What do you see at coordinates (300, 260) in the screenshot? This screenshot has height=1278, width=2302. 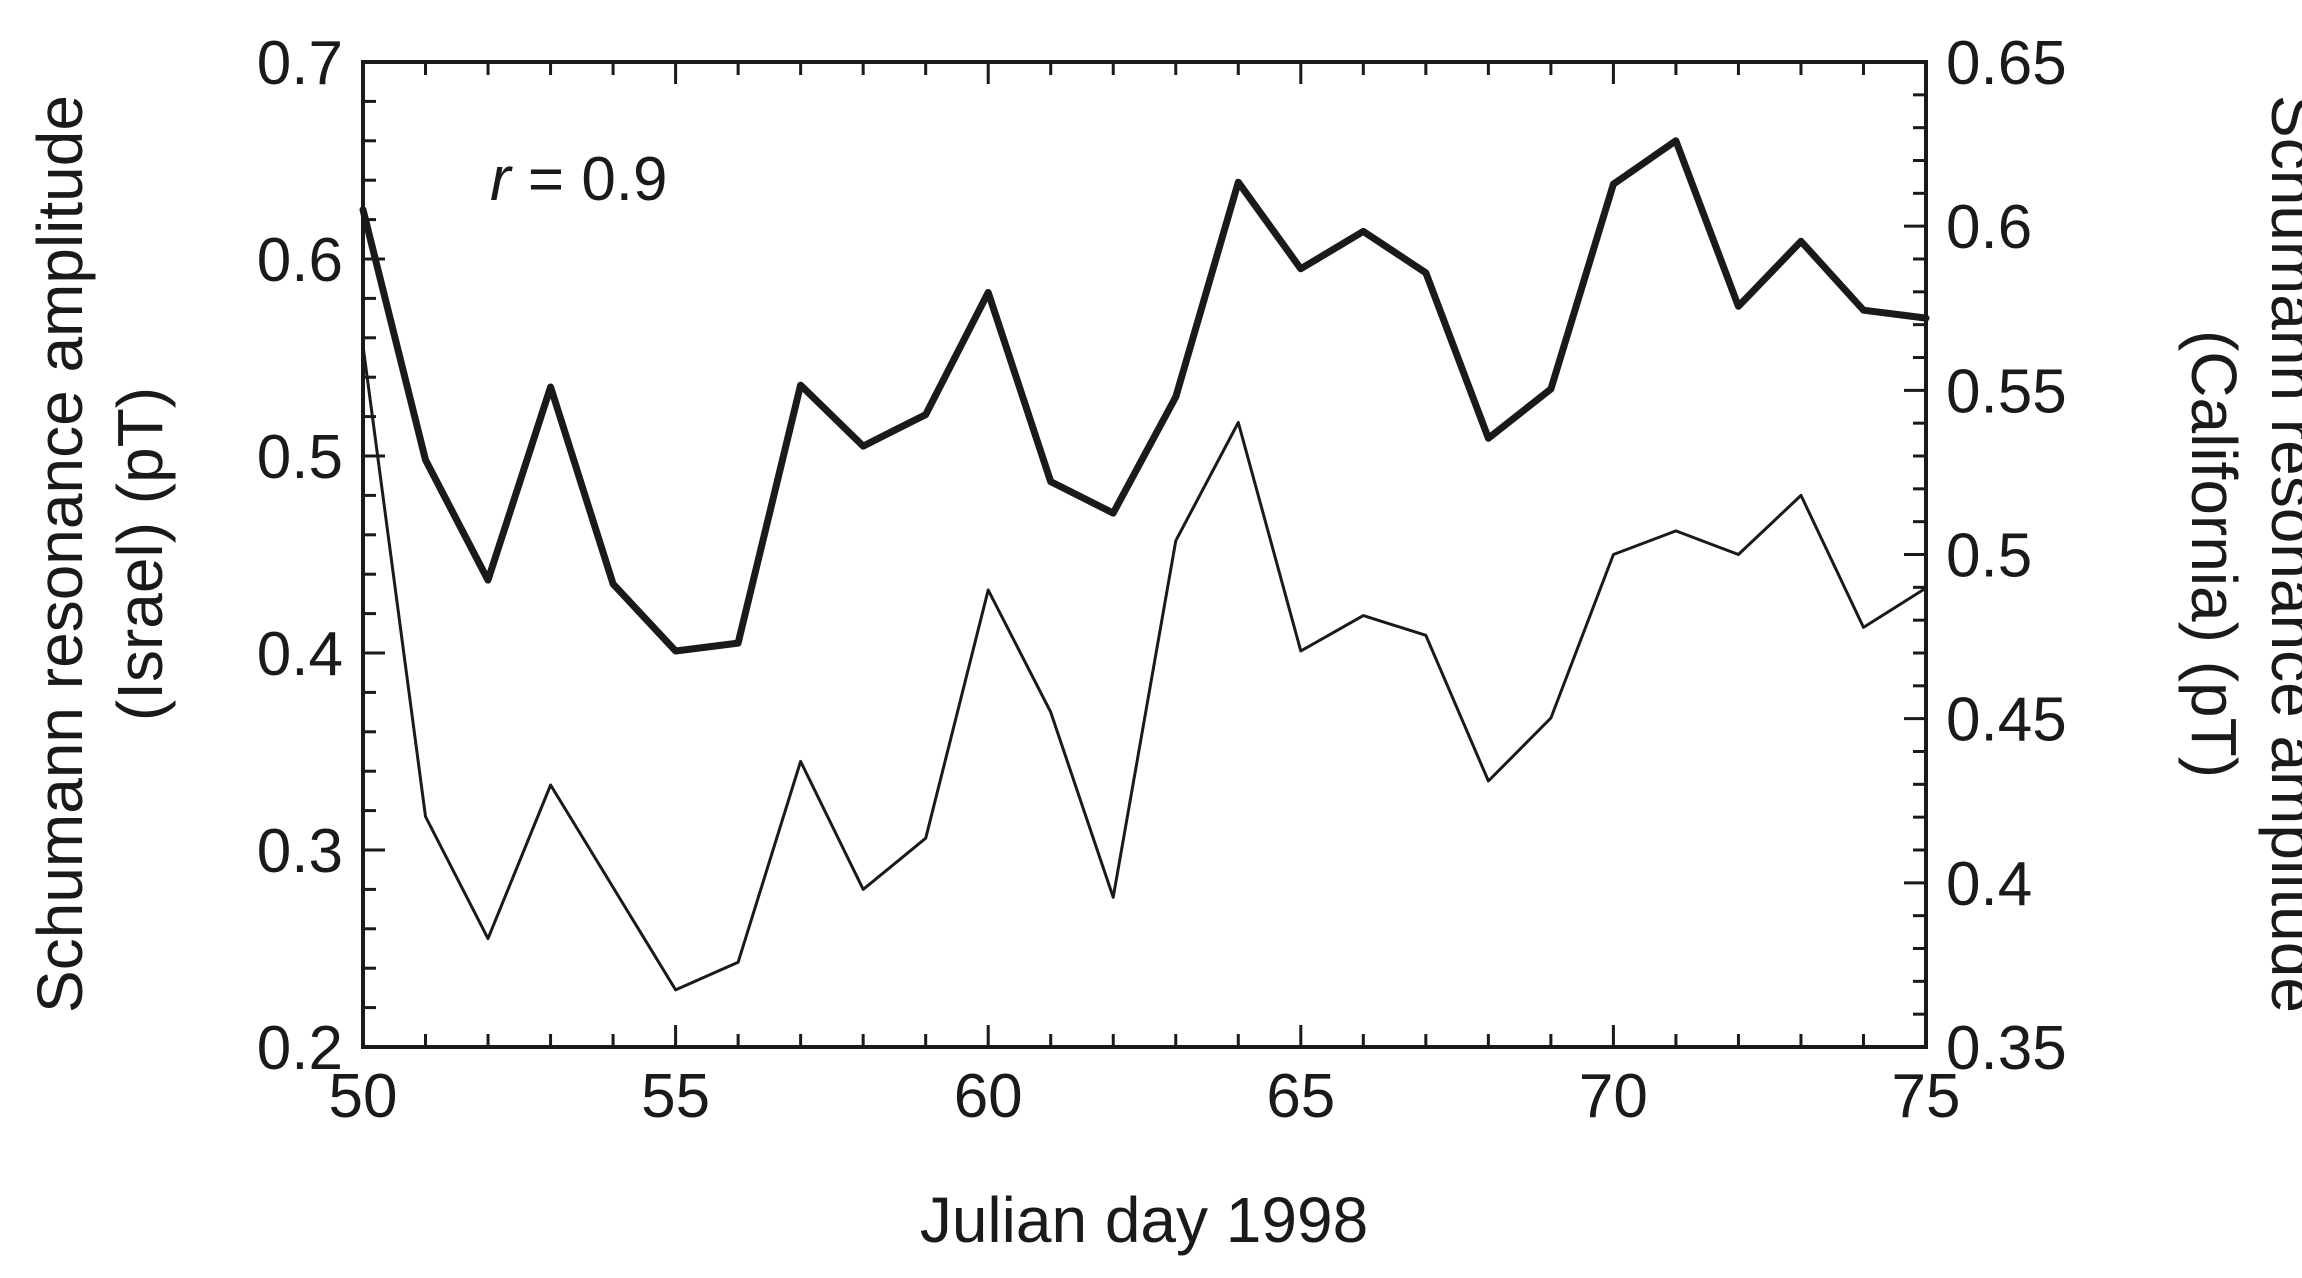 I see `y-left-tick-label: 0.6` at bounding box center [300, 260].